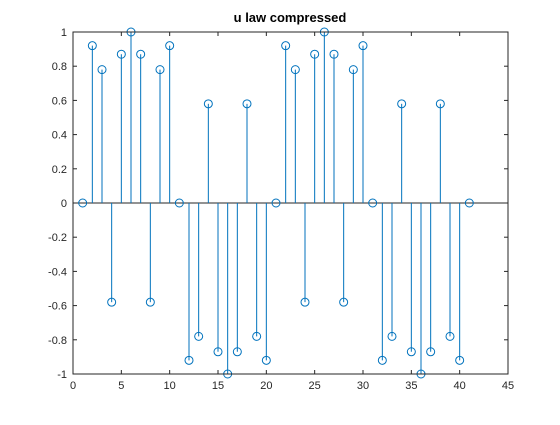 The height and width of the screenshot is (425, 560). I want to click on x-tick-label: 35, so click(411, 386).